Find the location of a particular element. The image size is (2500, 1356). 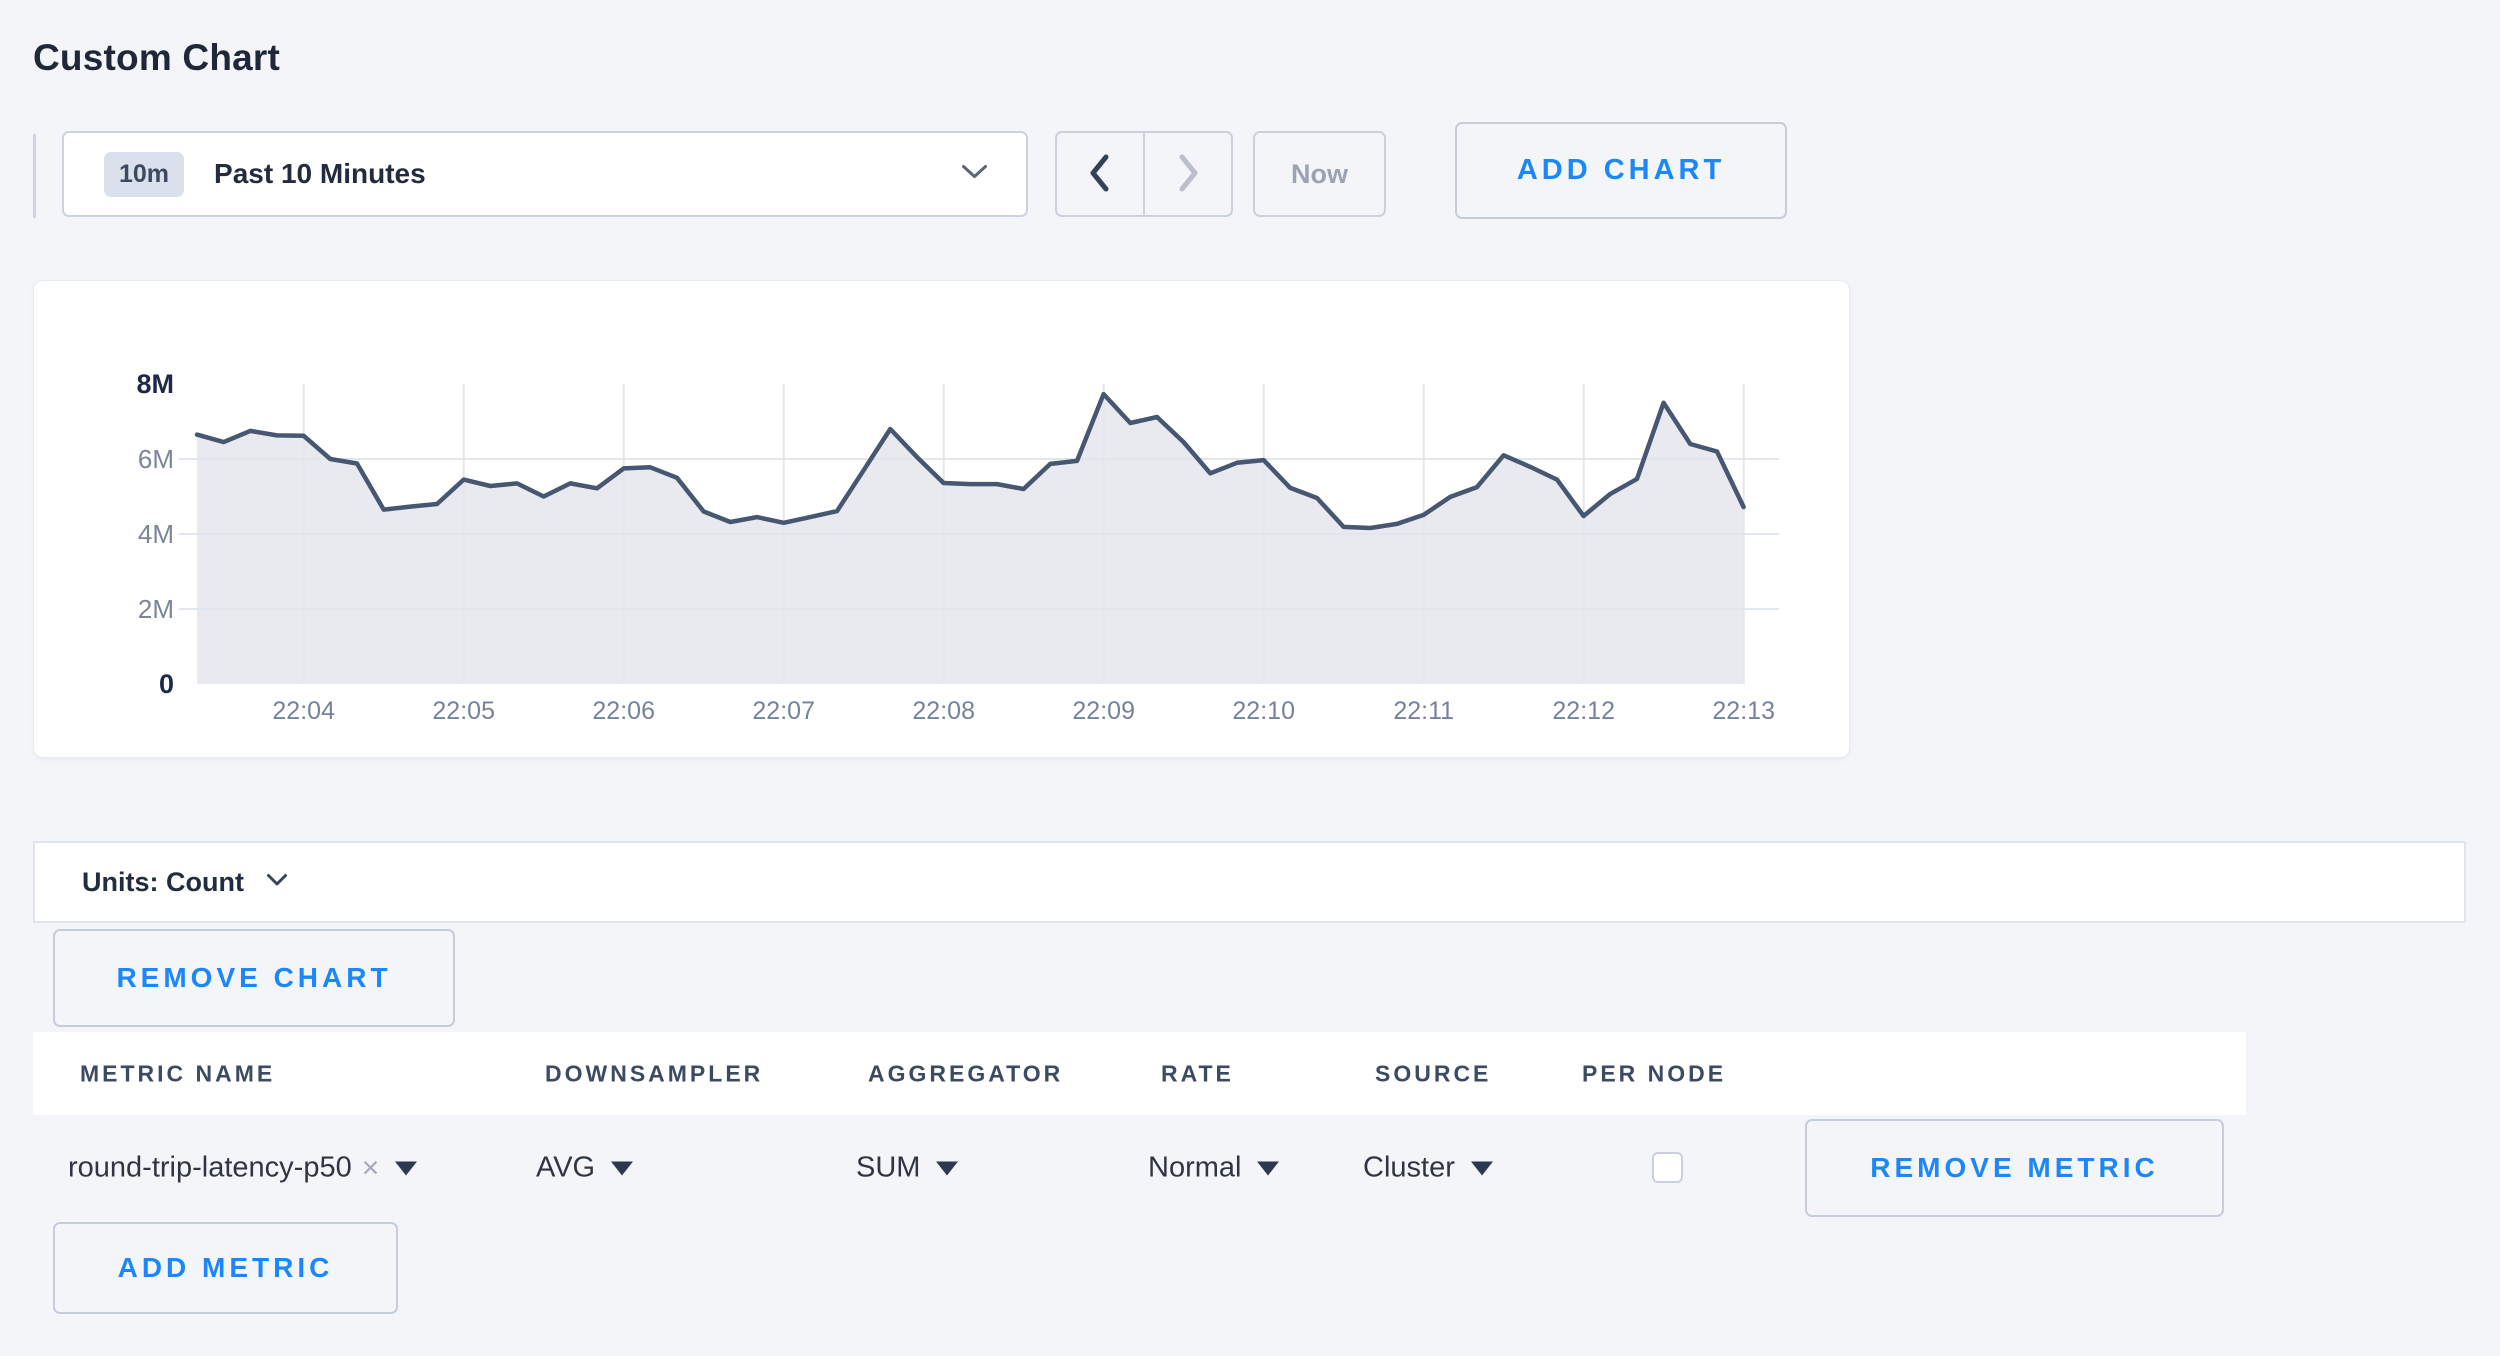

y-axis-labels: 8M 6M 4M 2M 0 is located at coordinates (155, 534).